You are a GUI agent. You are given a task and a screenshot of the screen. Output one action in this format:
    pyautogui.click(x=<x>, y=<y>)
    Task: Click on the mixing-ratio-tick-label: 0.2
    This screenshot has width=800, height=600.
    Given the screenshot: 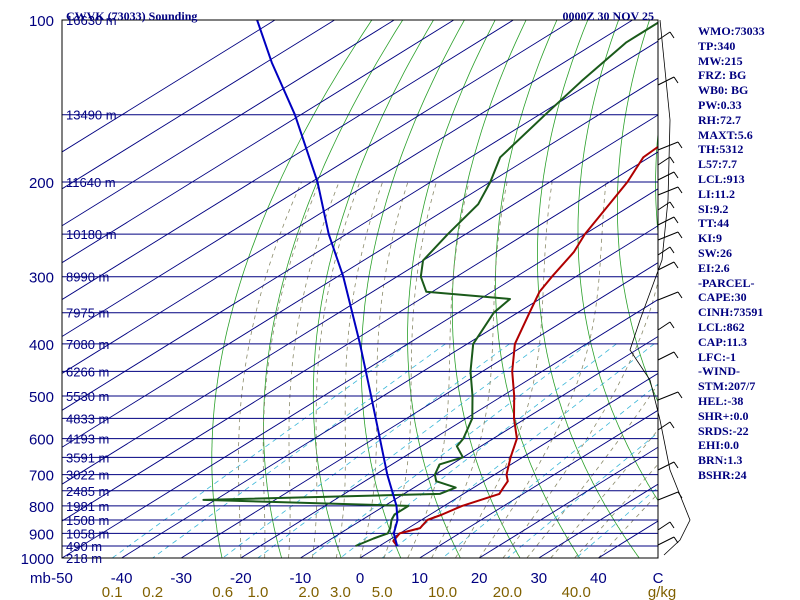 What is the action you would take?
    pyautogui.click(x=152, y=592)
    